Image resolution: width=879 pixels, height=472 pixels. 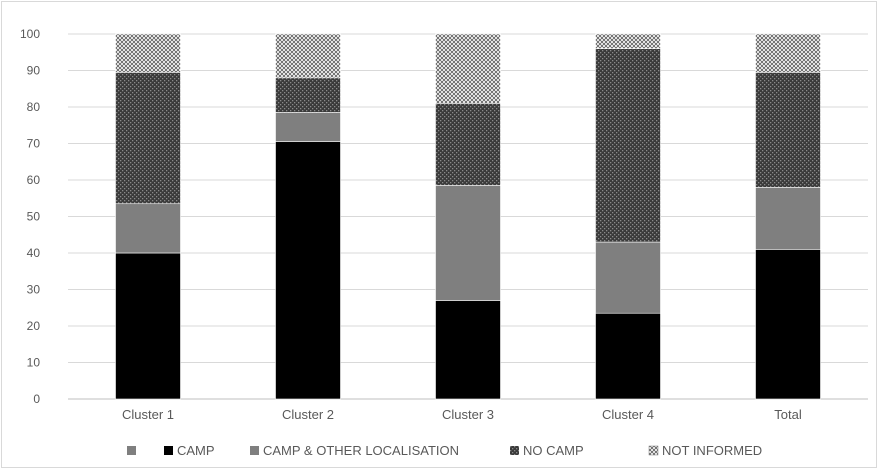 I want to click on y-tick-label: 0, so click(x=36, y=399).